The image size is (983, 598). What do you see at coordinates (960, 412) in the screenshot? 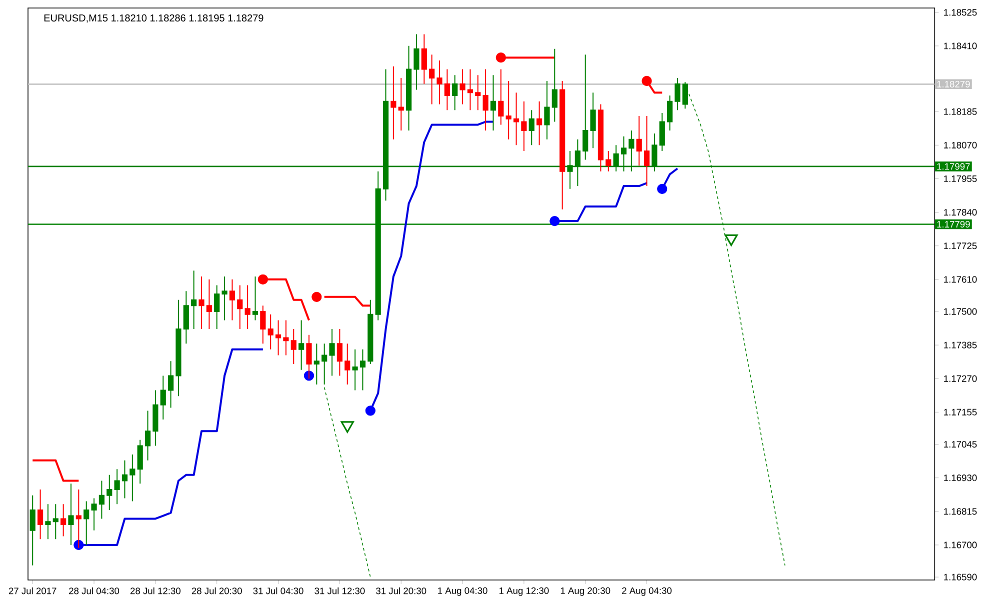
I see `y-tick-label: 1.17155` at bounding box center [960, 412].